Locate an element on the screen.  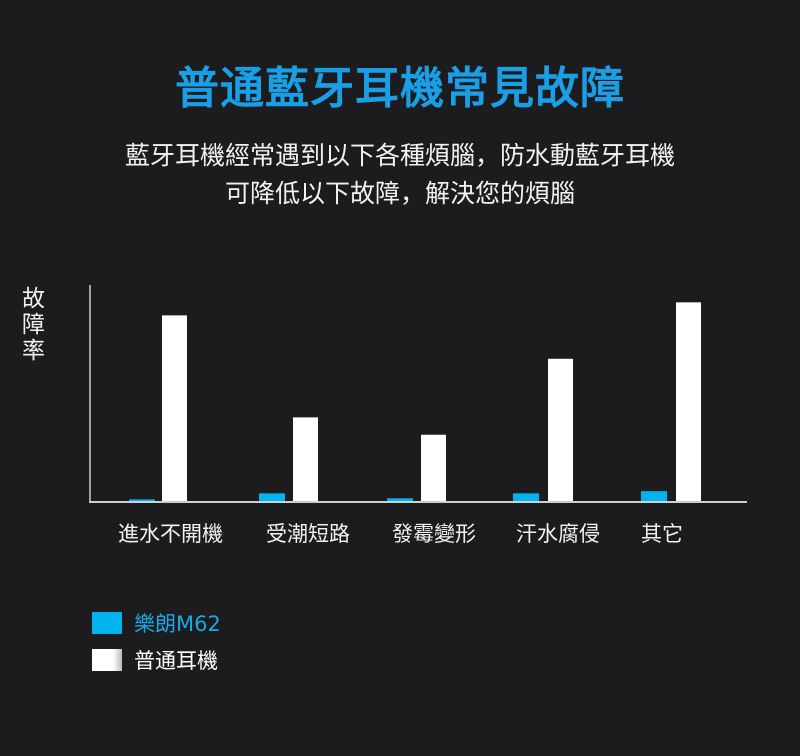
legend-item-m62: 樂朗M62 is located at coordinates (156, 623).